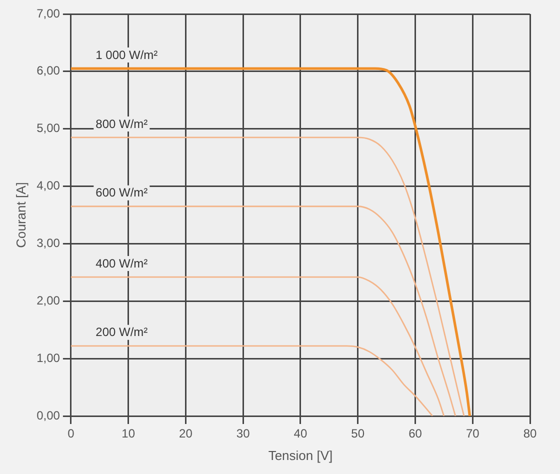 This screenshot has height=474, width=560. What do you see at coordinates (530, 433) in the screenshot?
I see `x-tick-label: 80` at bounding box center [530, 433].